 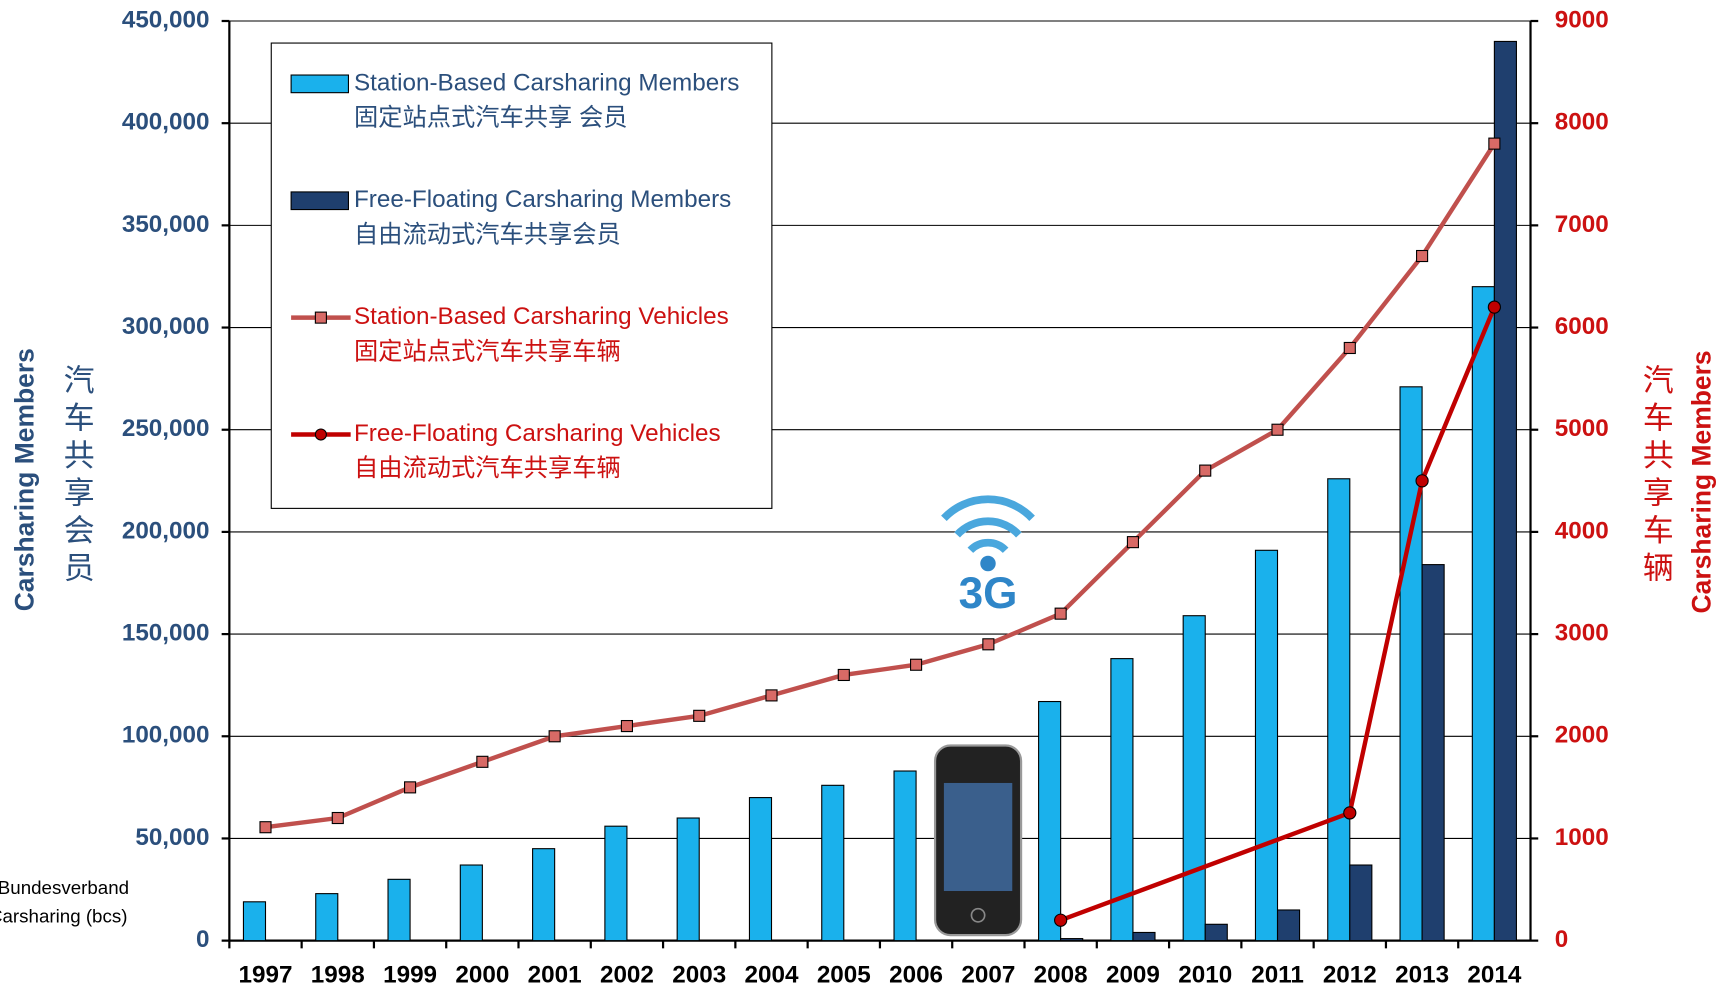 I want to click on y-tick-label: 450,000, so click(x=166, y=19).